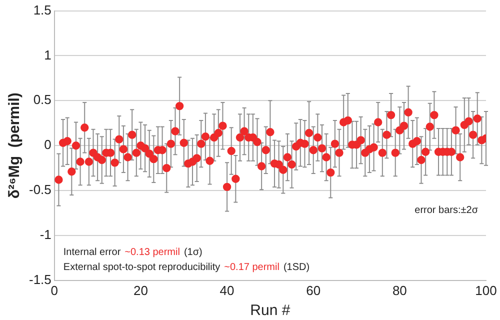  I want to click on y-tick-label: -1, so click(46, 234).